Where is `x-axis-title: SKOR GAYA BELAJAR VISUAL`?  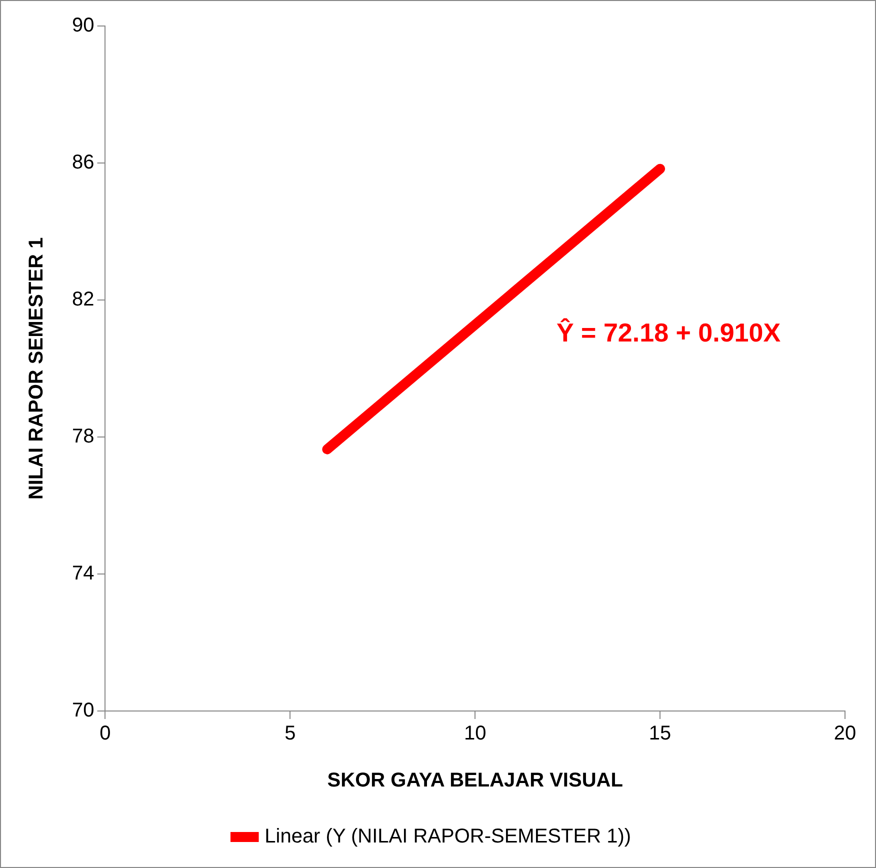 x-axis-title: SKOR GAYA BELAJAR VISUAL is located at coordinates (475, 781).